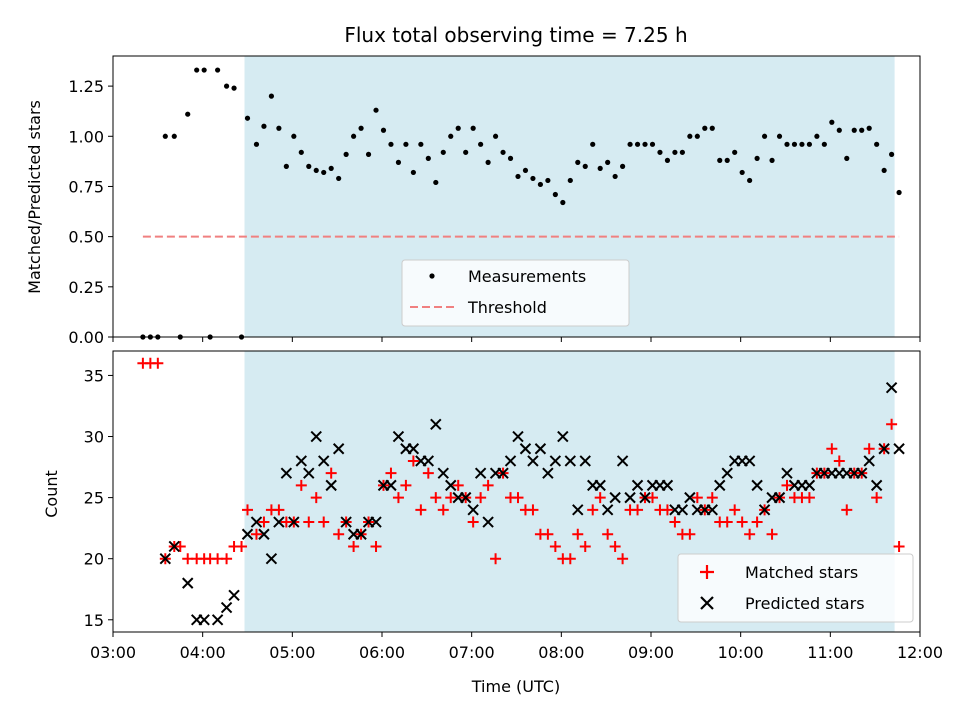 The height and width of the screenshot is (720, 960). I want to click on legend-marker-measurements, so click(432, 276).